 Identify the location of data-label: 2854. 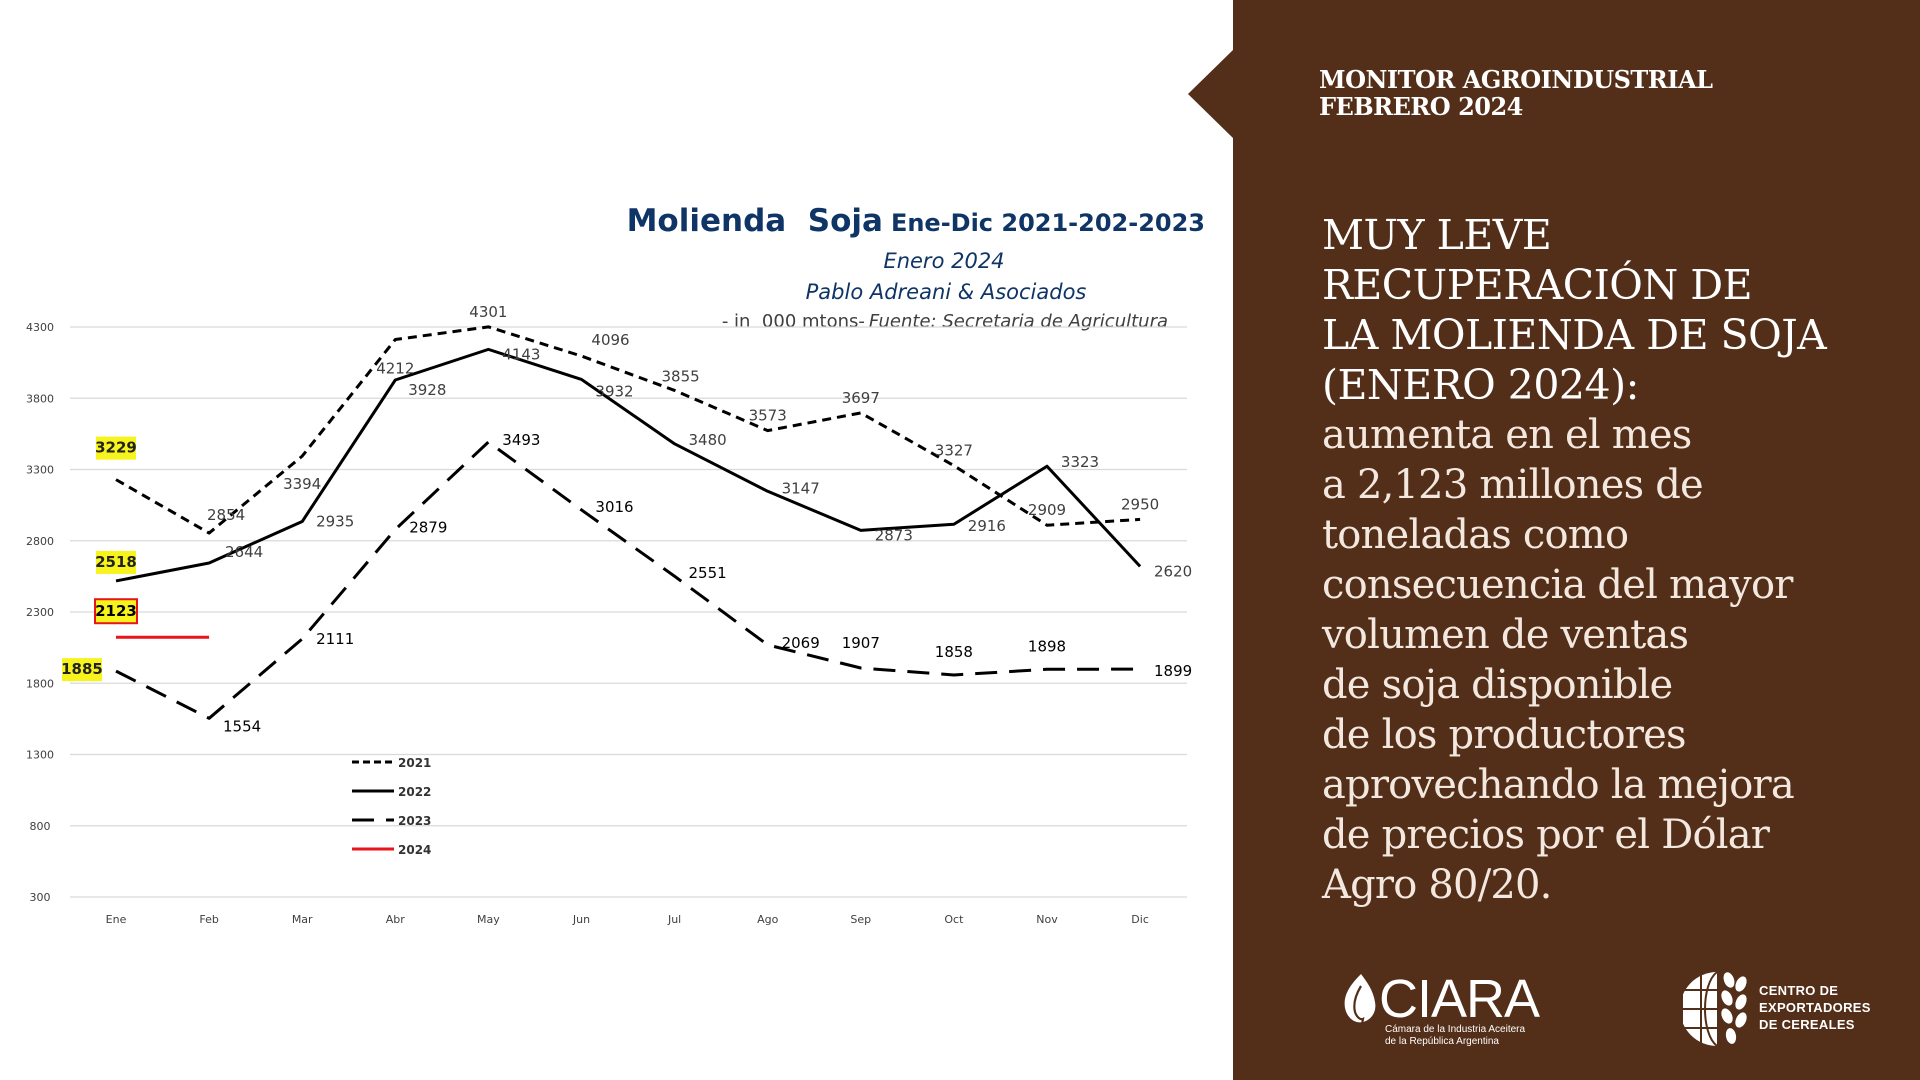
(226, 515).